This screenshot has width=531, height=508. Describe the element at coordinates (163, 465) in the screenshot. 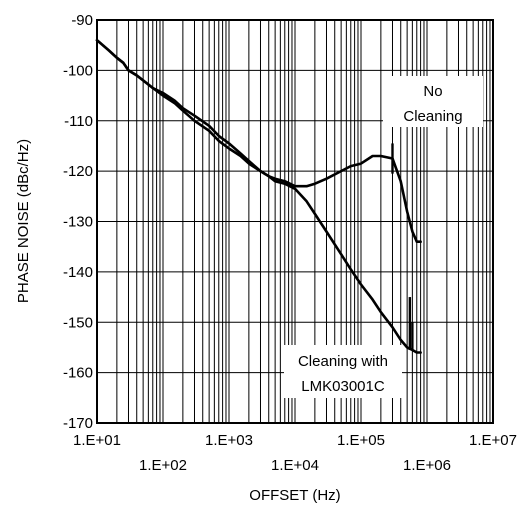

I see `x-tick-label: 1.E+02` at that location.